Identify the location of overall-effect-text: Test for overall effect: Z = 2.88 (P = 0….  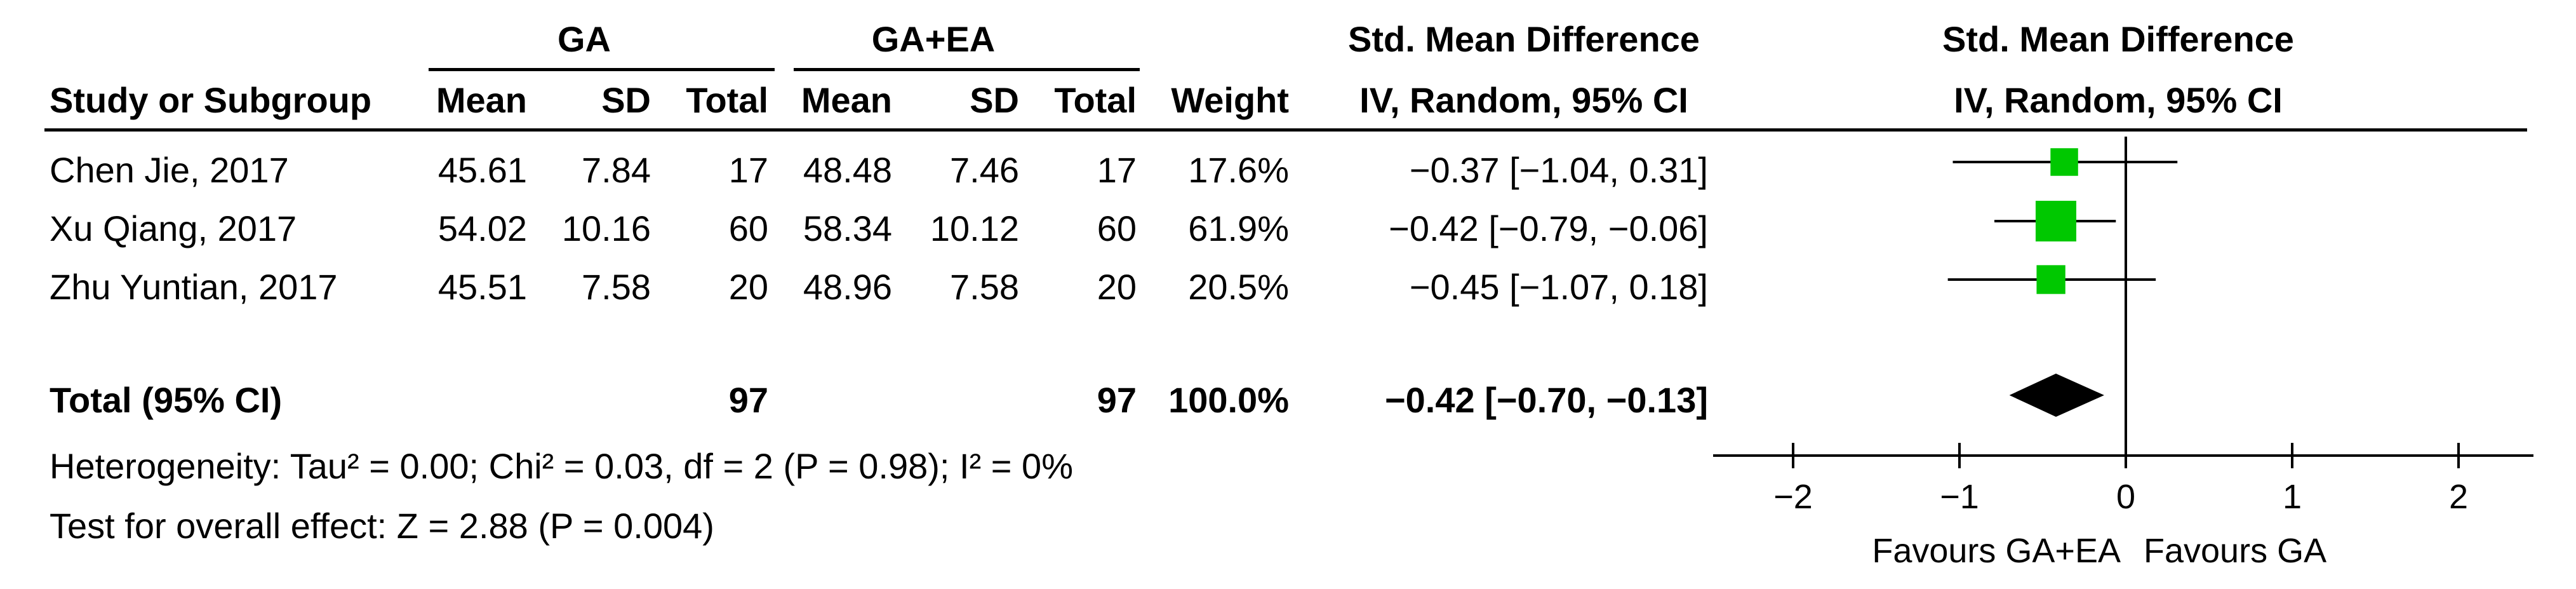
(382, 526).